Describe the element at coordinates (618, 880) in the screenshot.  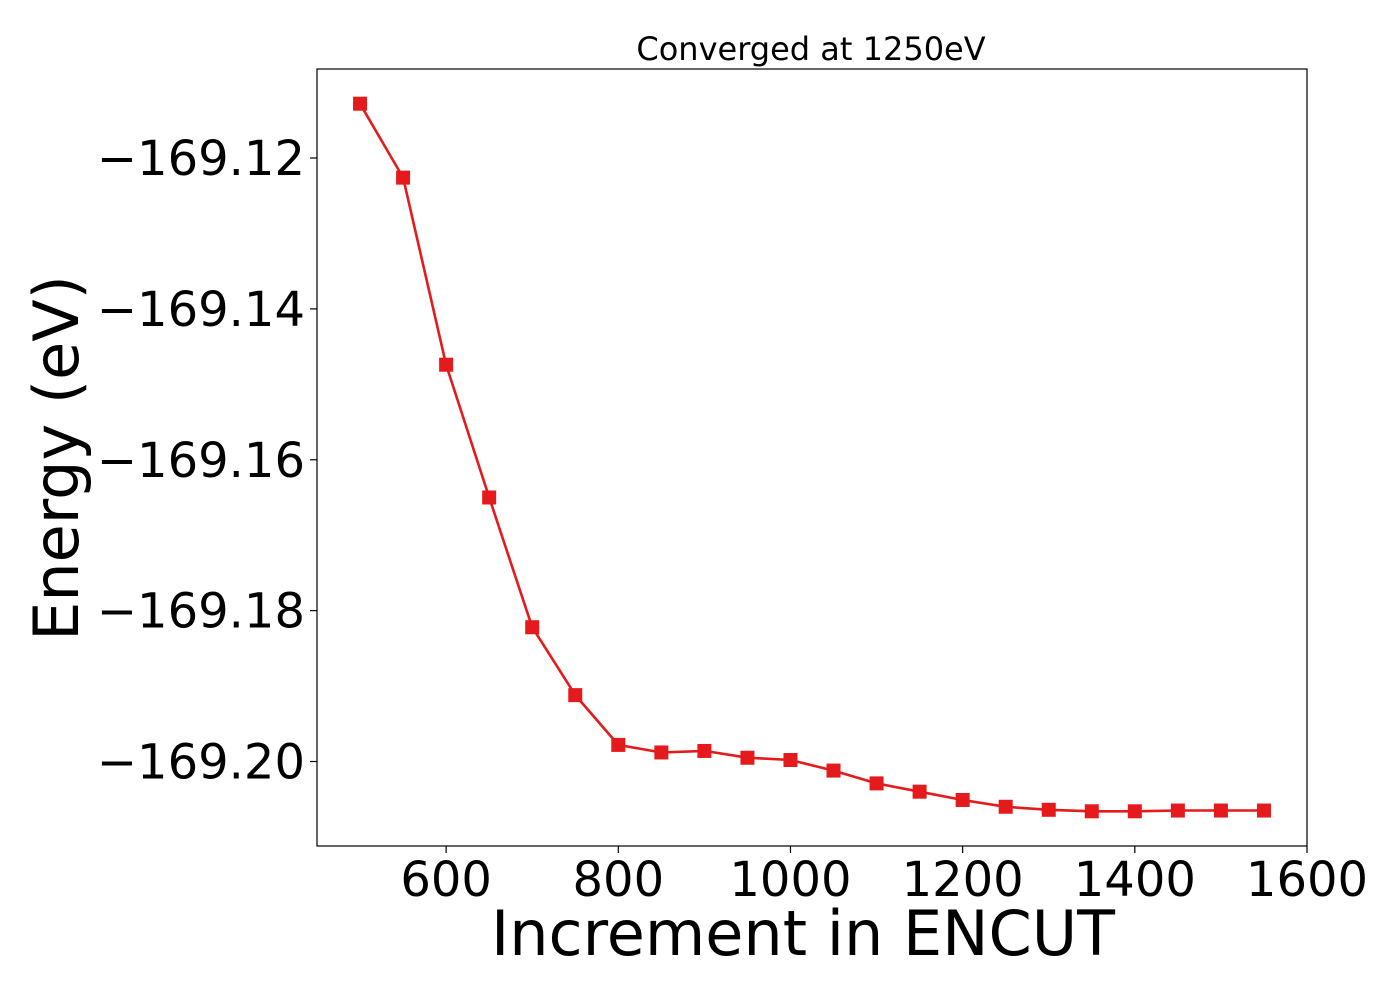
I see `x-tick-label: 800` at that location.